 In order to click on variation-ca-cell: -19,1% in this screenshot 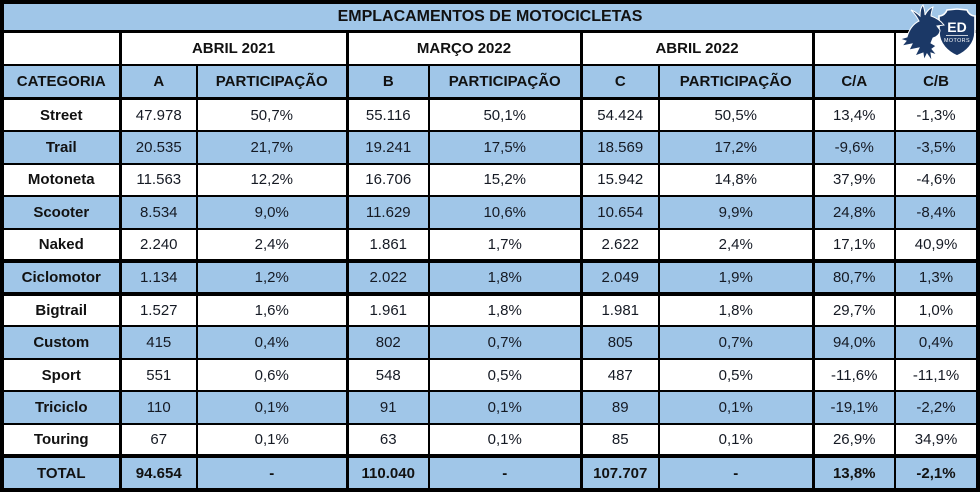, I will do `click(853, 407)`.